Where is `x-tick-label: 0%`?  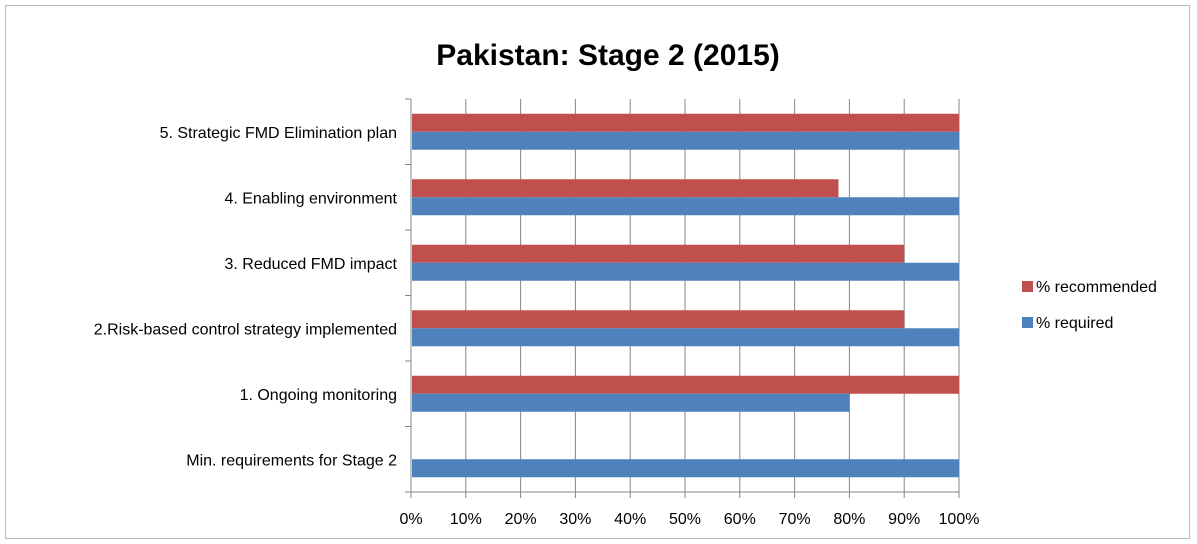
x-tick-label: 0% is located at coordinates (410, 519).